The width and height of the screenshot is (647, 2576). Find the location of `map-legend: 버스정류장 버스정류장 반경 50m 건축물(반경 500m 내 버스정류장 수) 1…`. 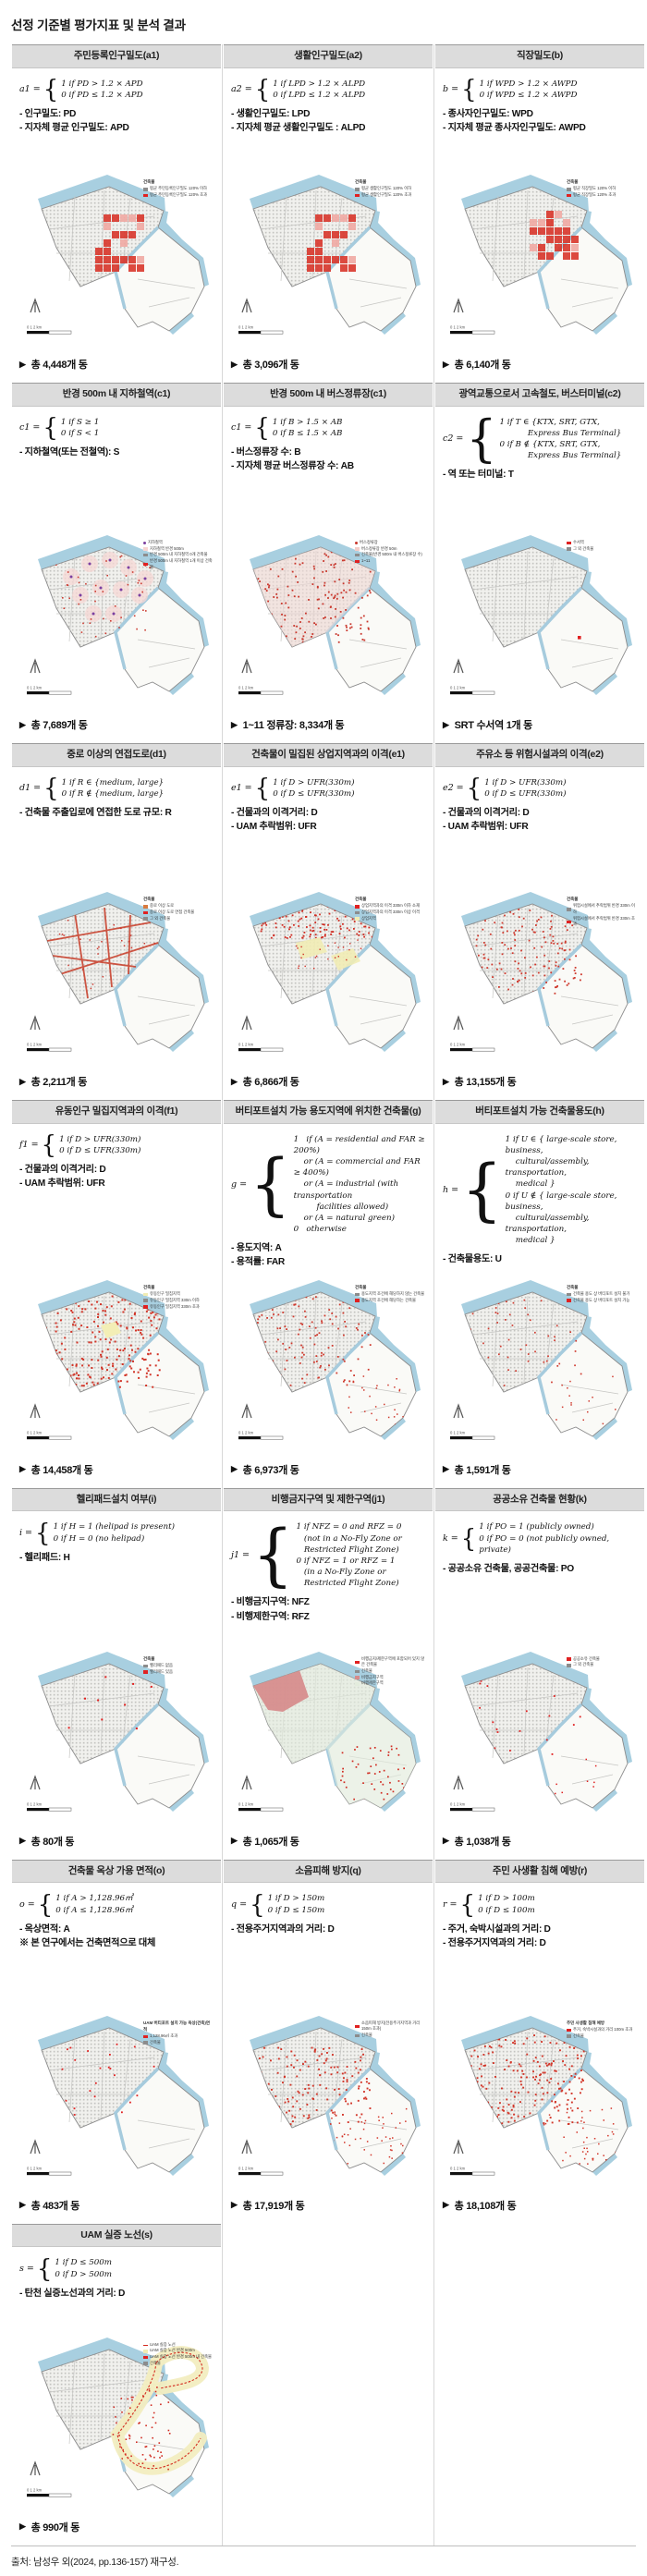

map-legend: 버스정류장 버스정류장 반경 50m 건축물(반경 500m 내 버스정류장 수) 1… is located at coordinates (390, 552).